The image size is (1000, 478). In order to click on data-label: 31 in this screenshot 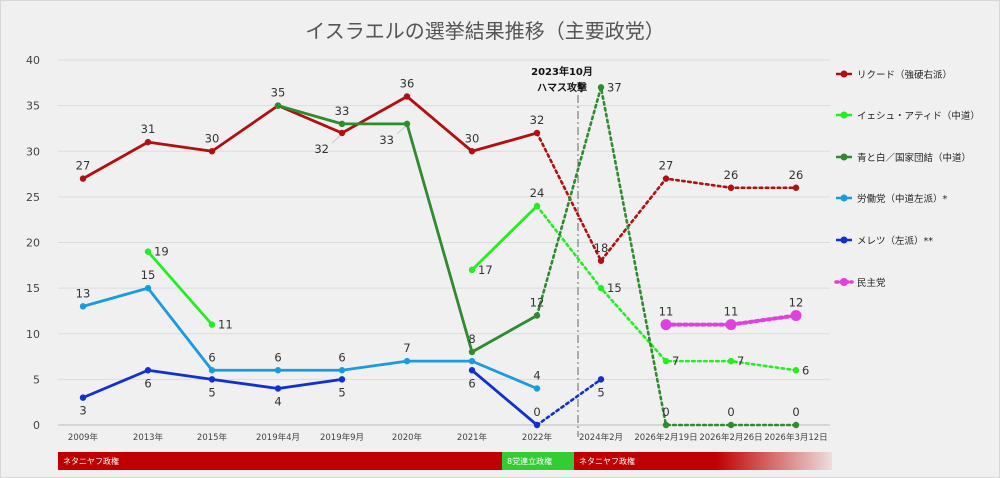, I will do `click(148, 129)`.